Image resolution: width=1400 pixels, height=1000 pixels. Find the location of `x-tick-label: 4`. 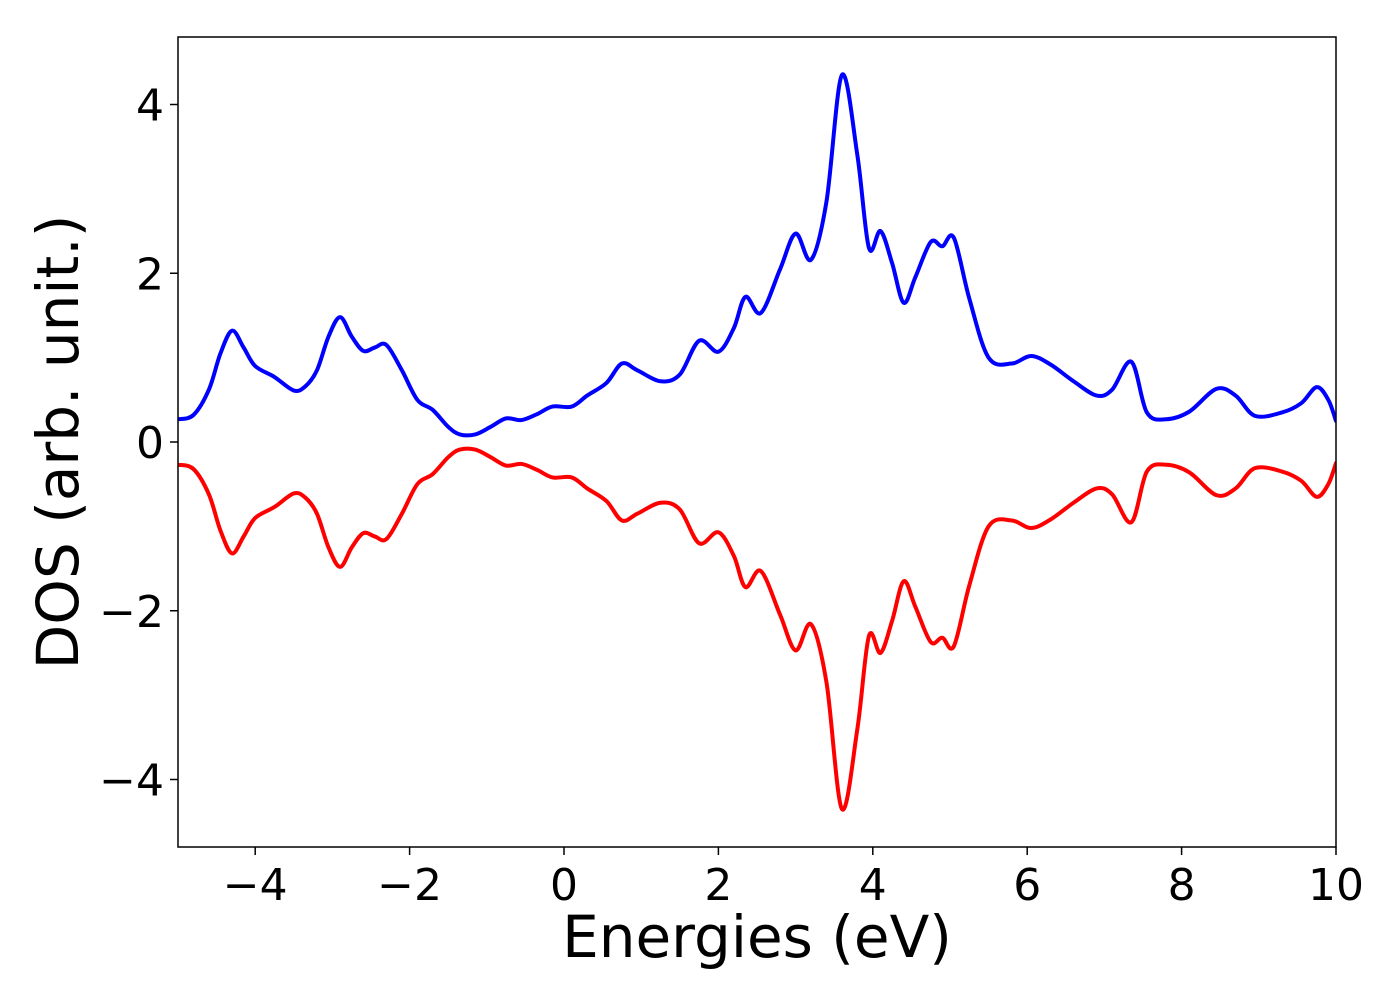

x-tick-label: 4 is located at coordinates (873, 885).